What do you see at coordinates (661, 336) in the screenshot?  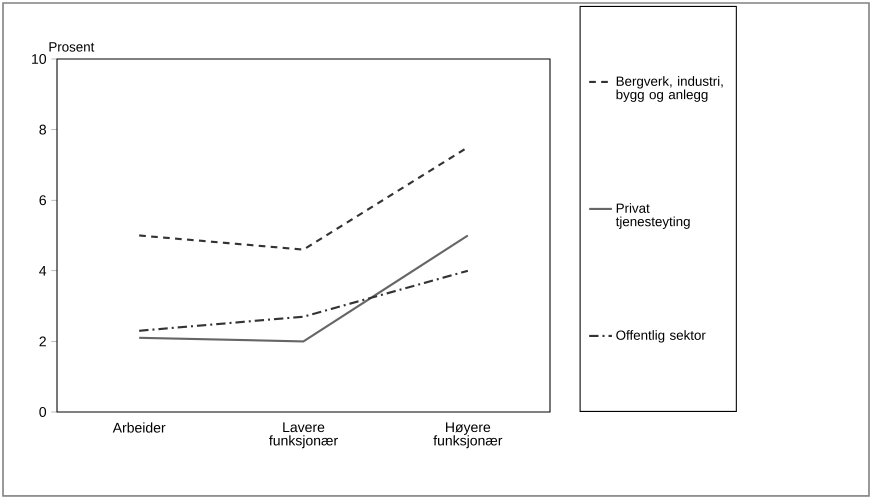 I see `legend-label: Offentlig sektor` at bounding box center [661, 336].